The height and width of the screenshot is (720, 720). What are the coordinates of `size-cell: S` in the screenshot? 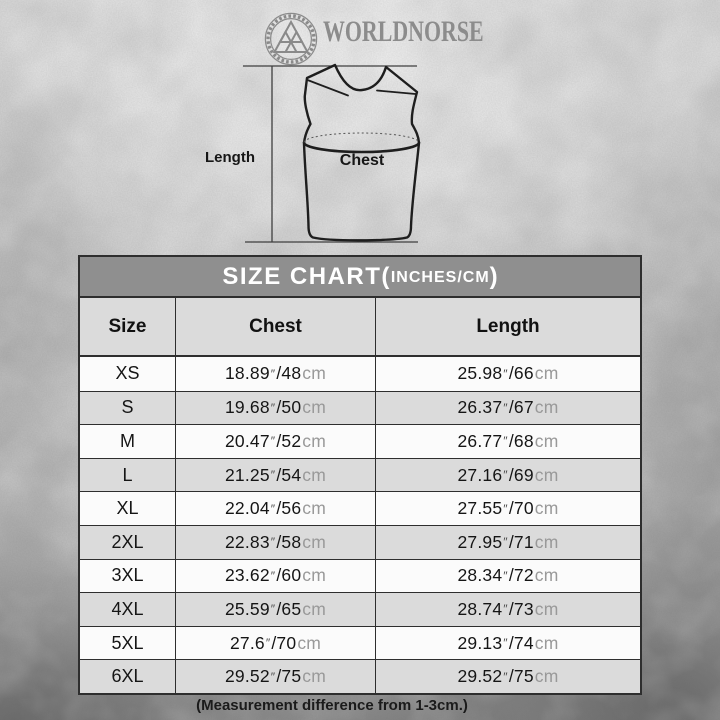 It's located at (127, 407).